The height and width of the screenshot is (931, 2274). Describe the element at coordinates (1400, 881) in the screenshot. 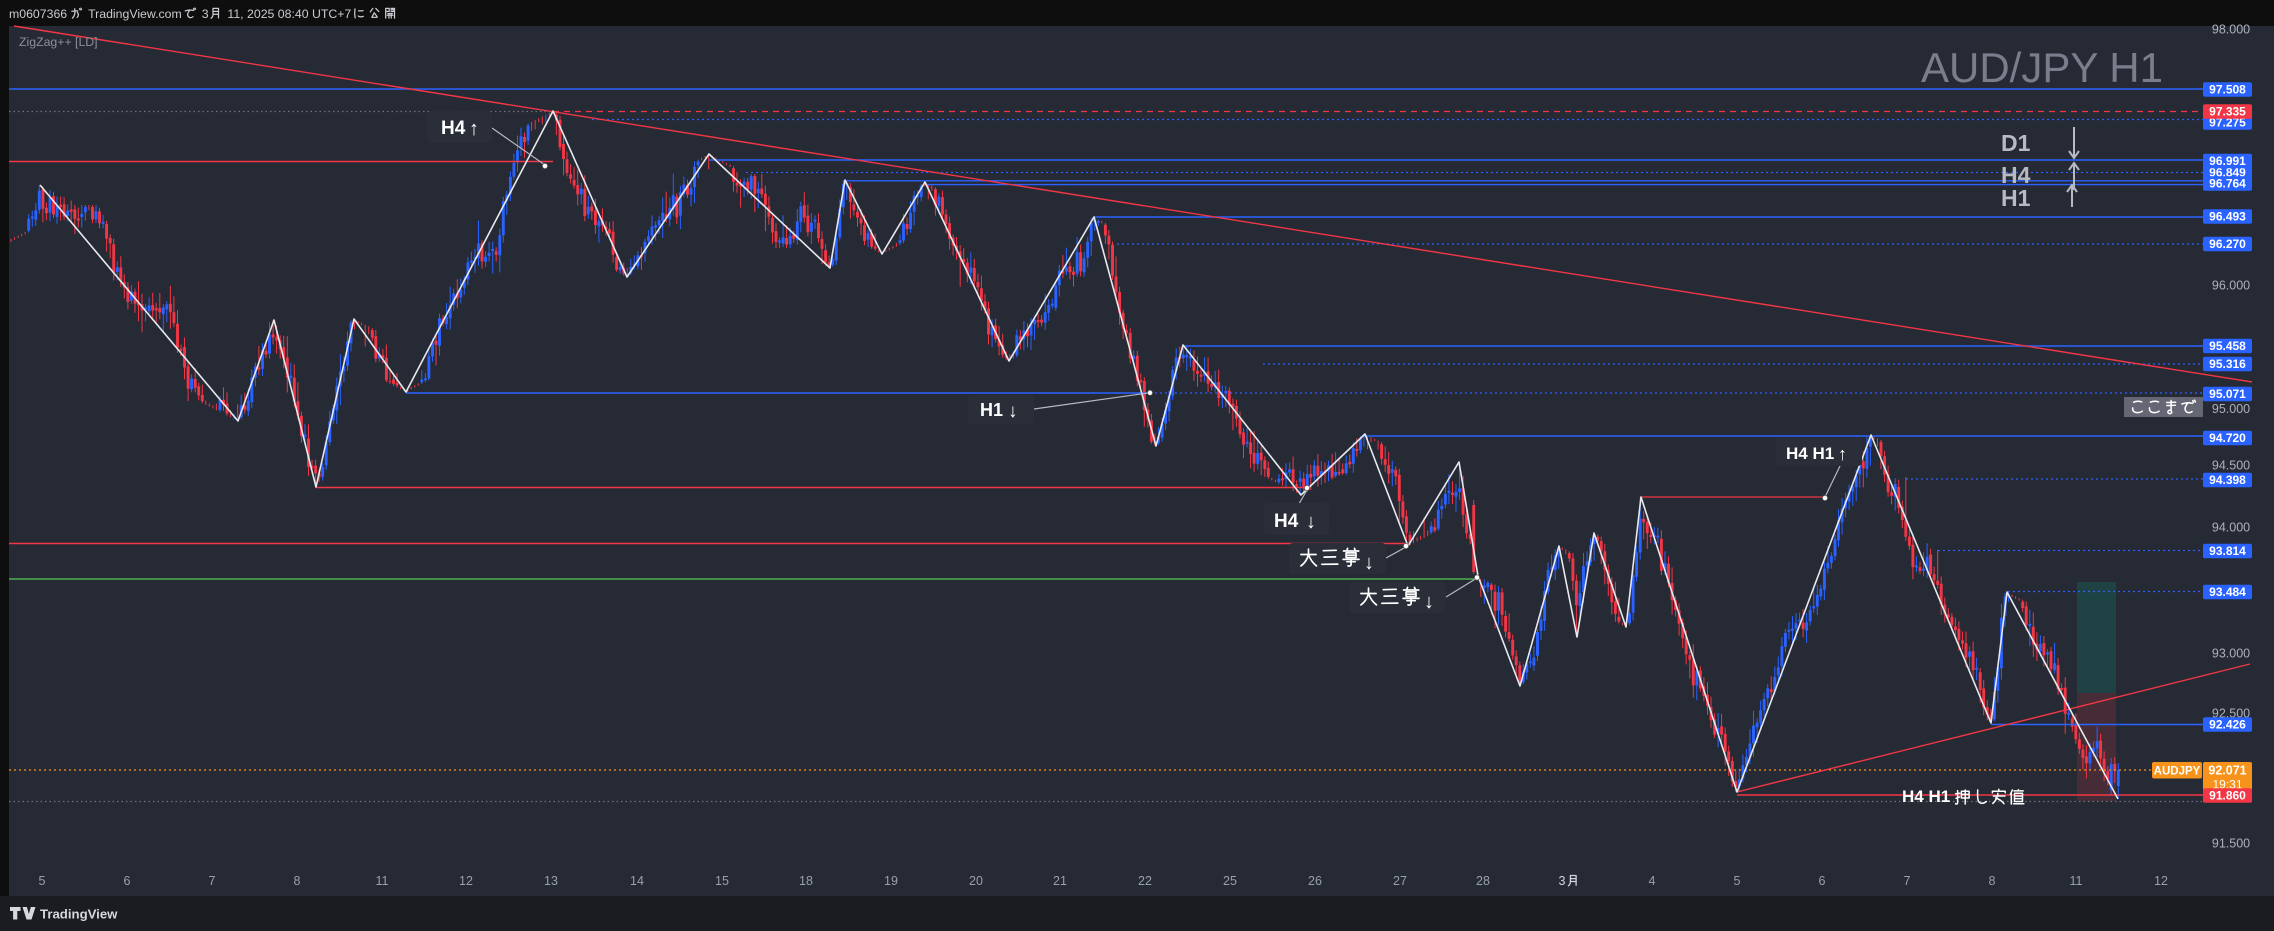

I see `svg-text: 27` at that location.